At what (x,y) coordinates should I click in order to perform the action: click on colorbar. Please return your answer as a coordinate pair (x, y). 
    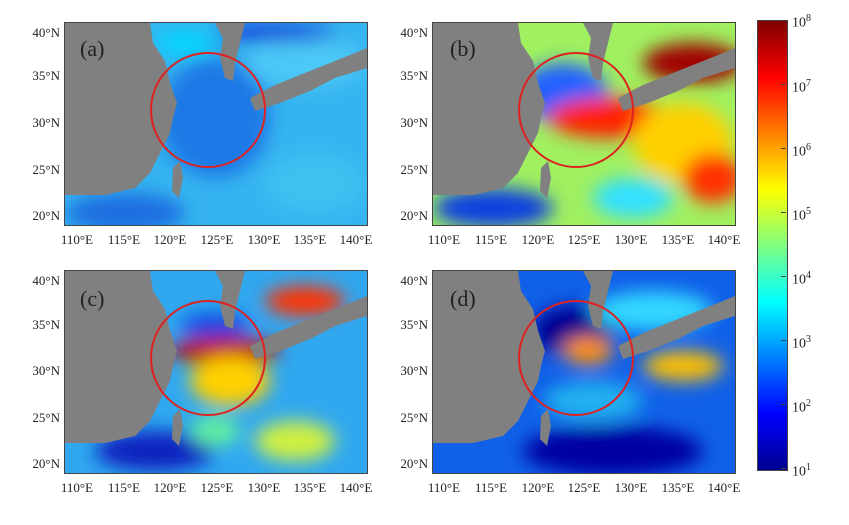
    Looking at the image, I should click on (772, 245).